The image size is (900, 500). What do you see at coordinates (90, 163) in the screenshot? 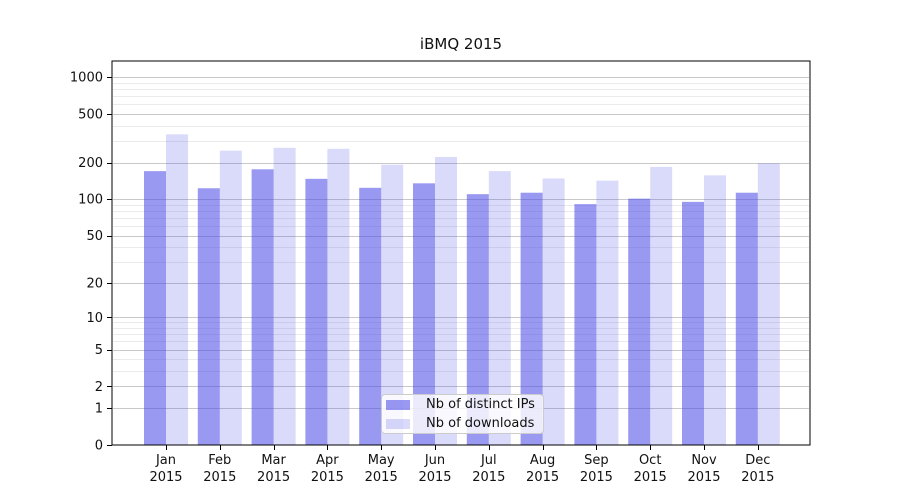
I see `y-tick-label: 200` at bounding box center [90, 163].